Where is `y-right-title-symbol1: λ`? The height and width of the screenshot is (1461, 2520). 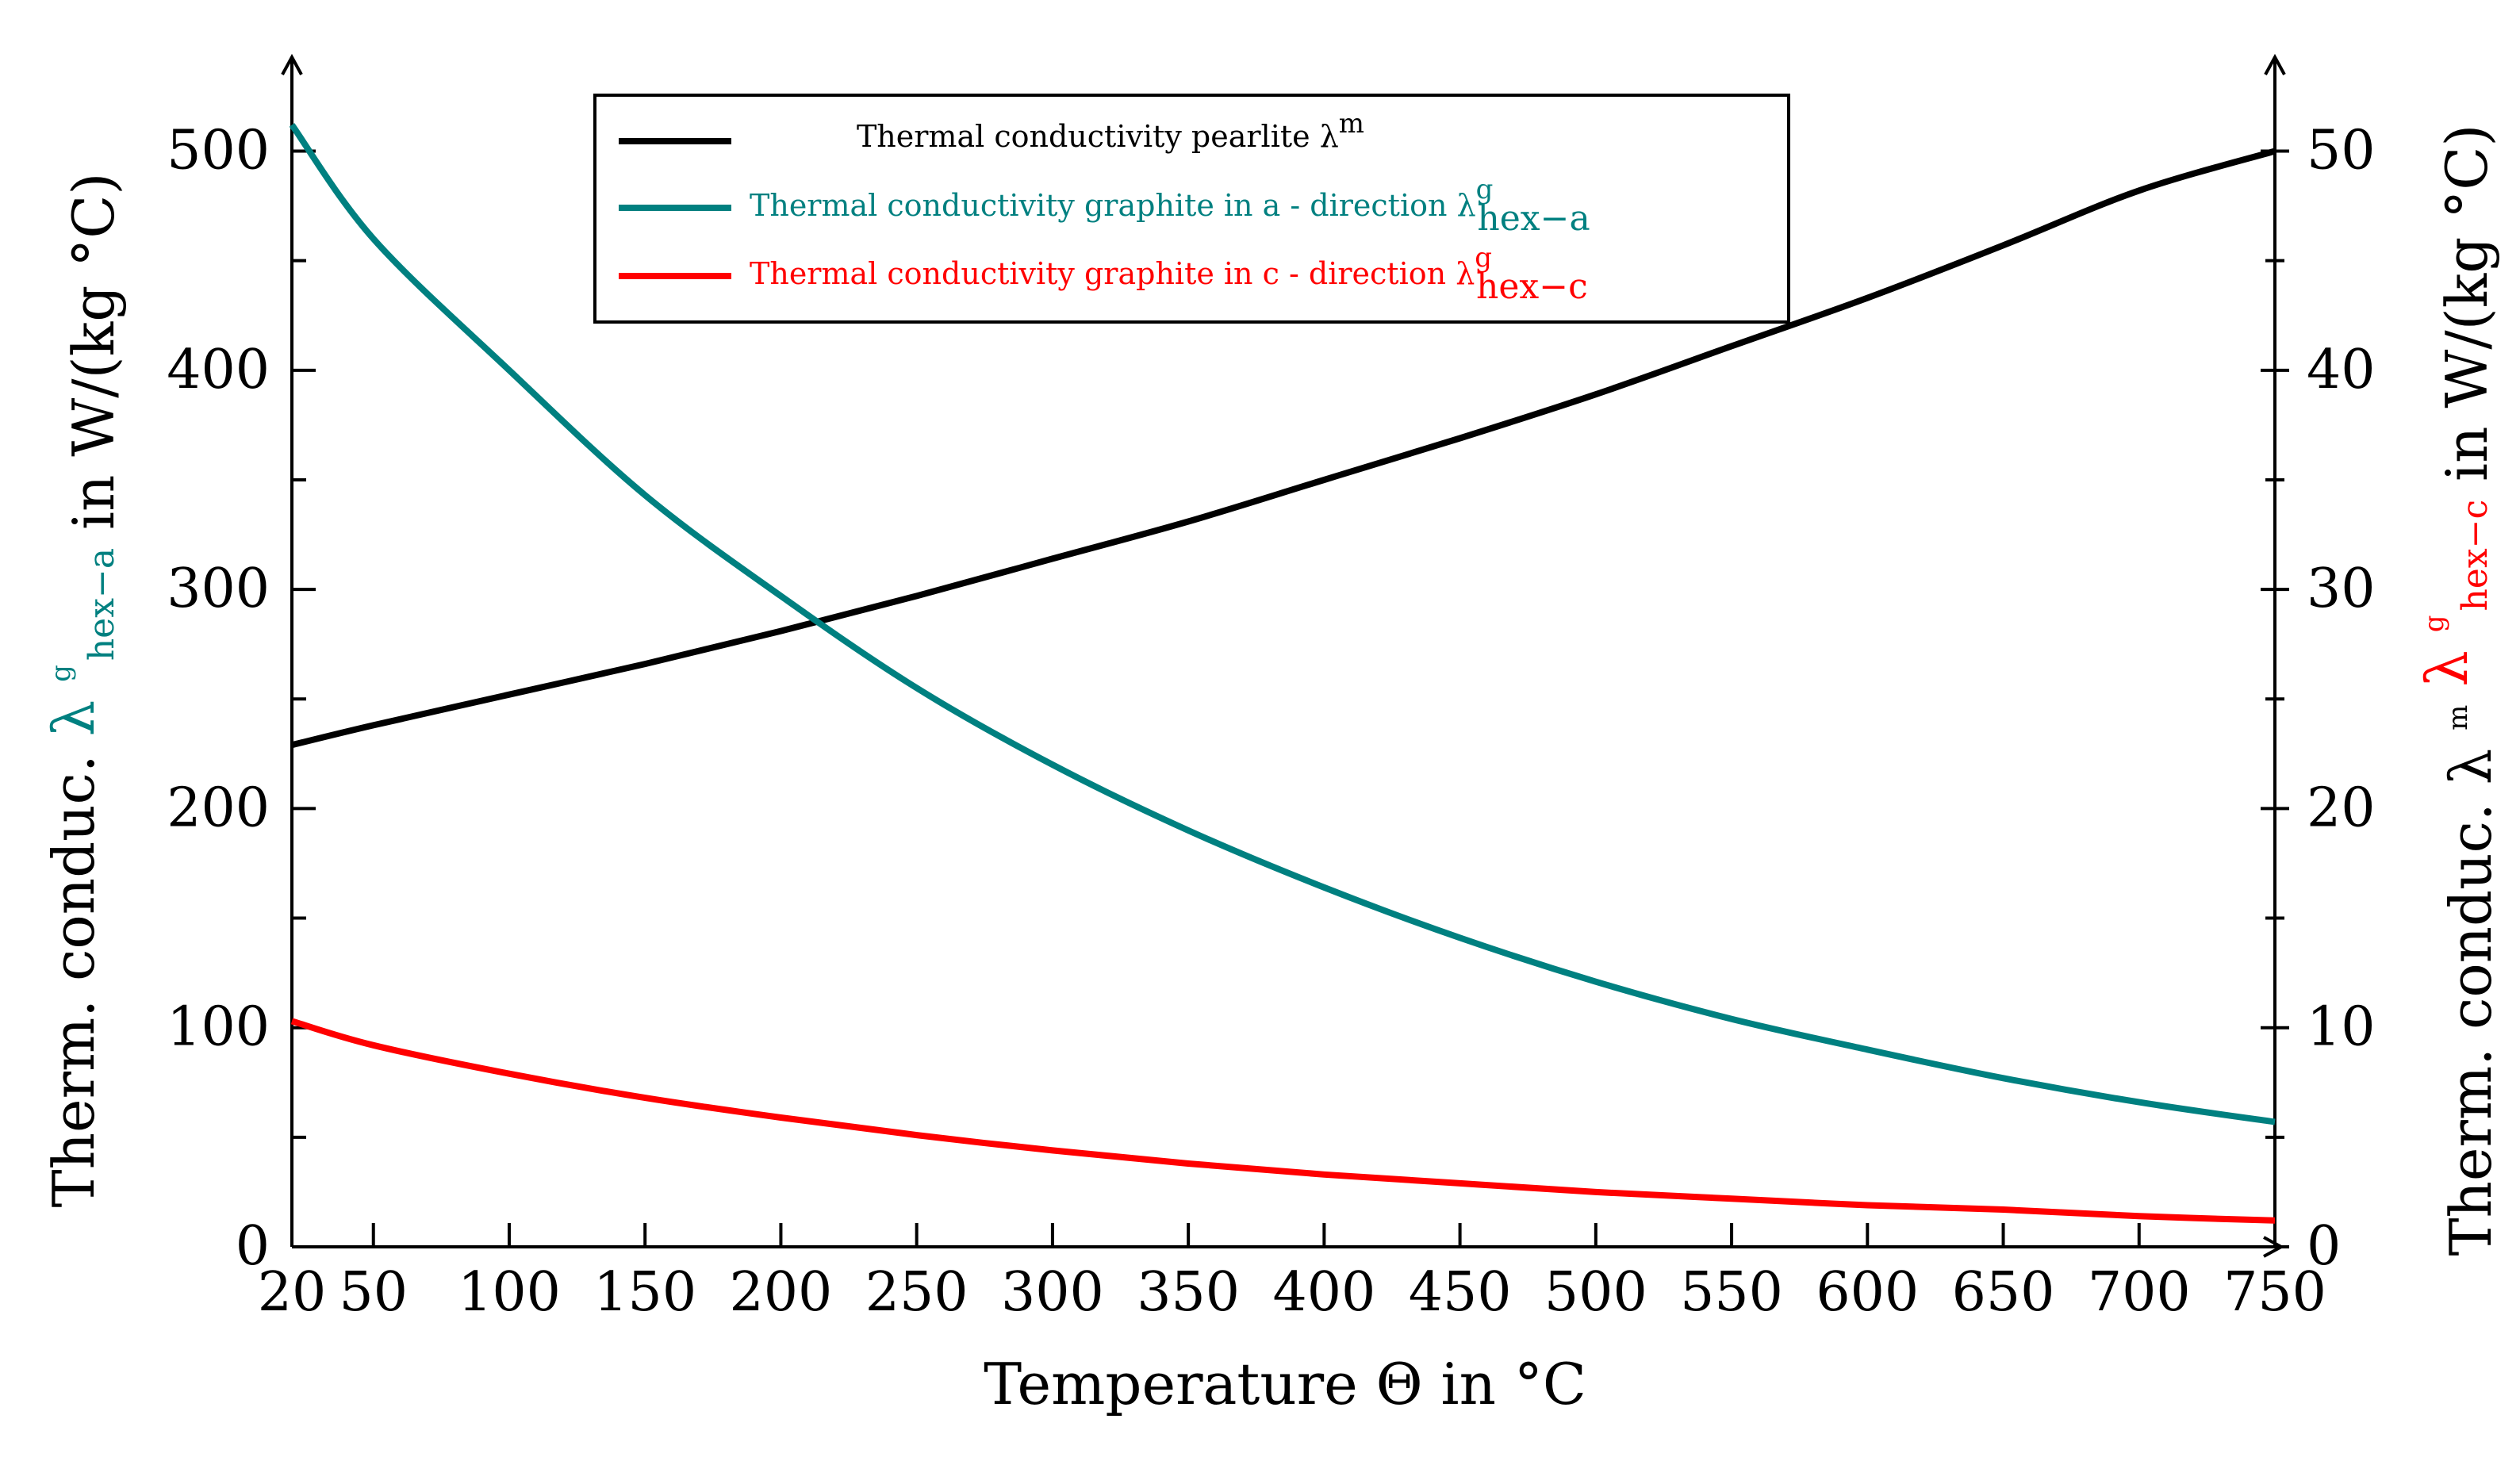
y-right-title-symbol1: λ is located at coordinates (2471, 767).